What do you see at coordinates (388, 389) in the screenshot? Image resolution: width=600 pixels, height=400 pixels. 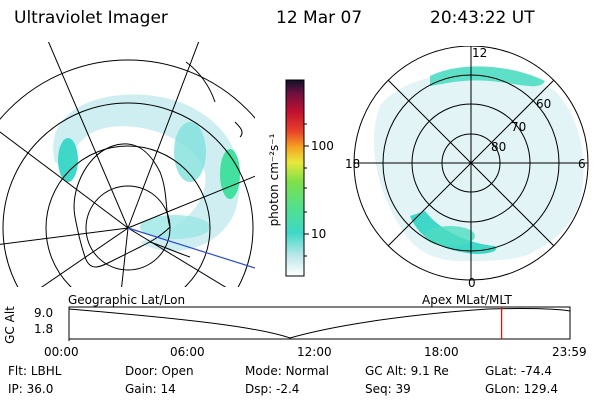 I see `info-seq: Seq: 39` at bounding box center [388, 389].